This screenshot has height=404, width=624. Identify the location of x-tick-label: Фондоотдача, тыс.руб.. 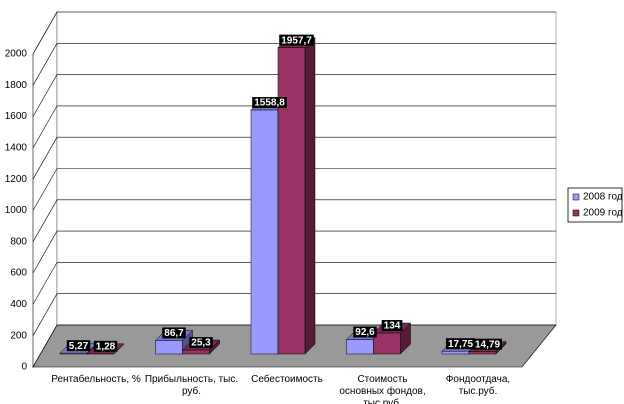
(478, 385).